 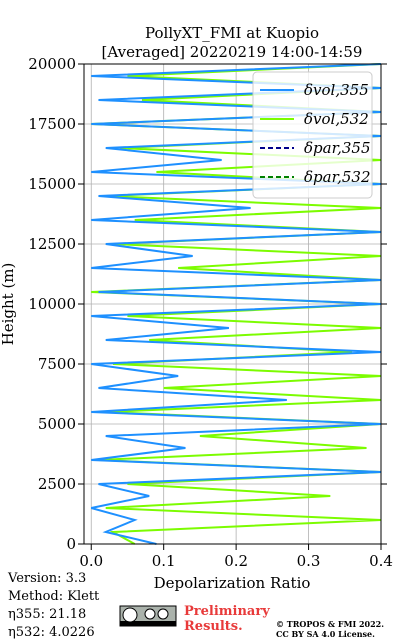 What do you see at coordinates (57, 484) in the screenshot?
I see `y-tick-label: 2500` at bounding box center [57, 484].